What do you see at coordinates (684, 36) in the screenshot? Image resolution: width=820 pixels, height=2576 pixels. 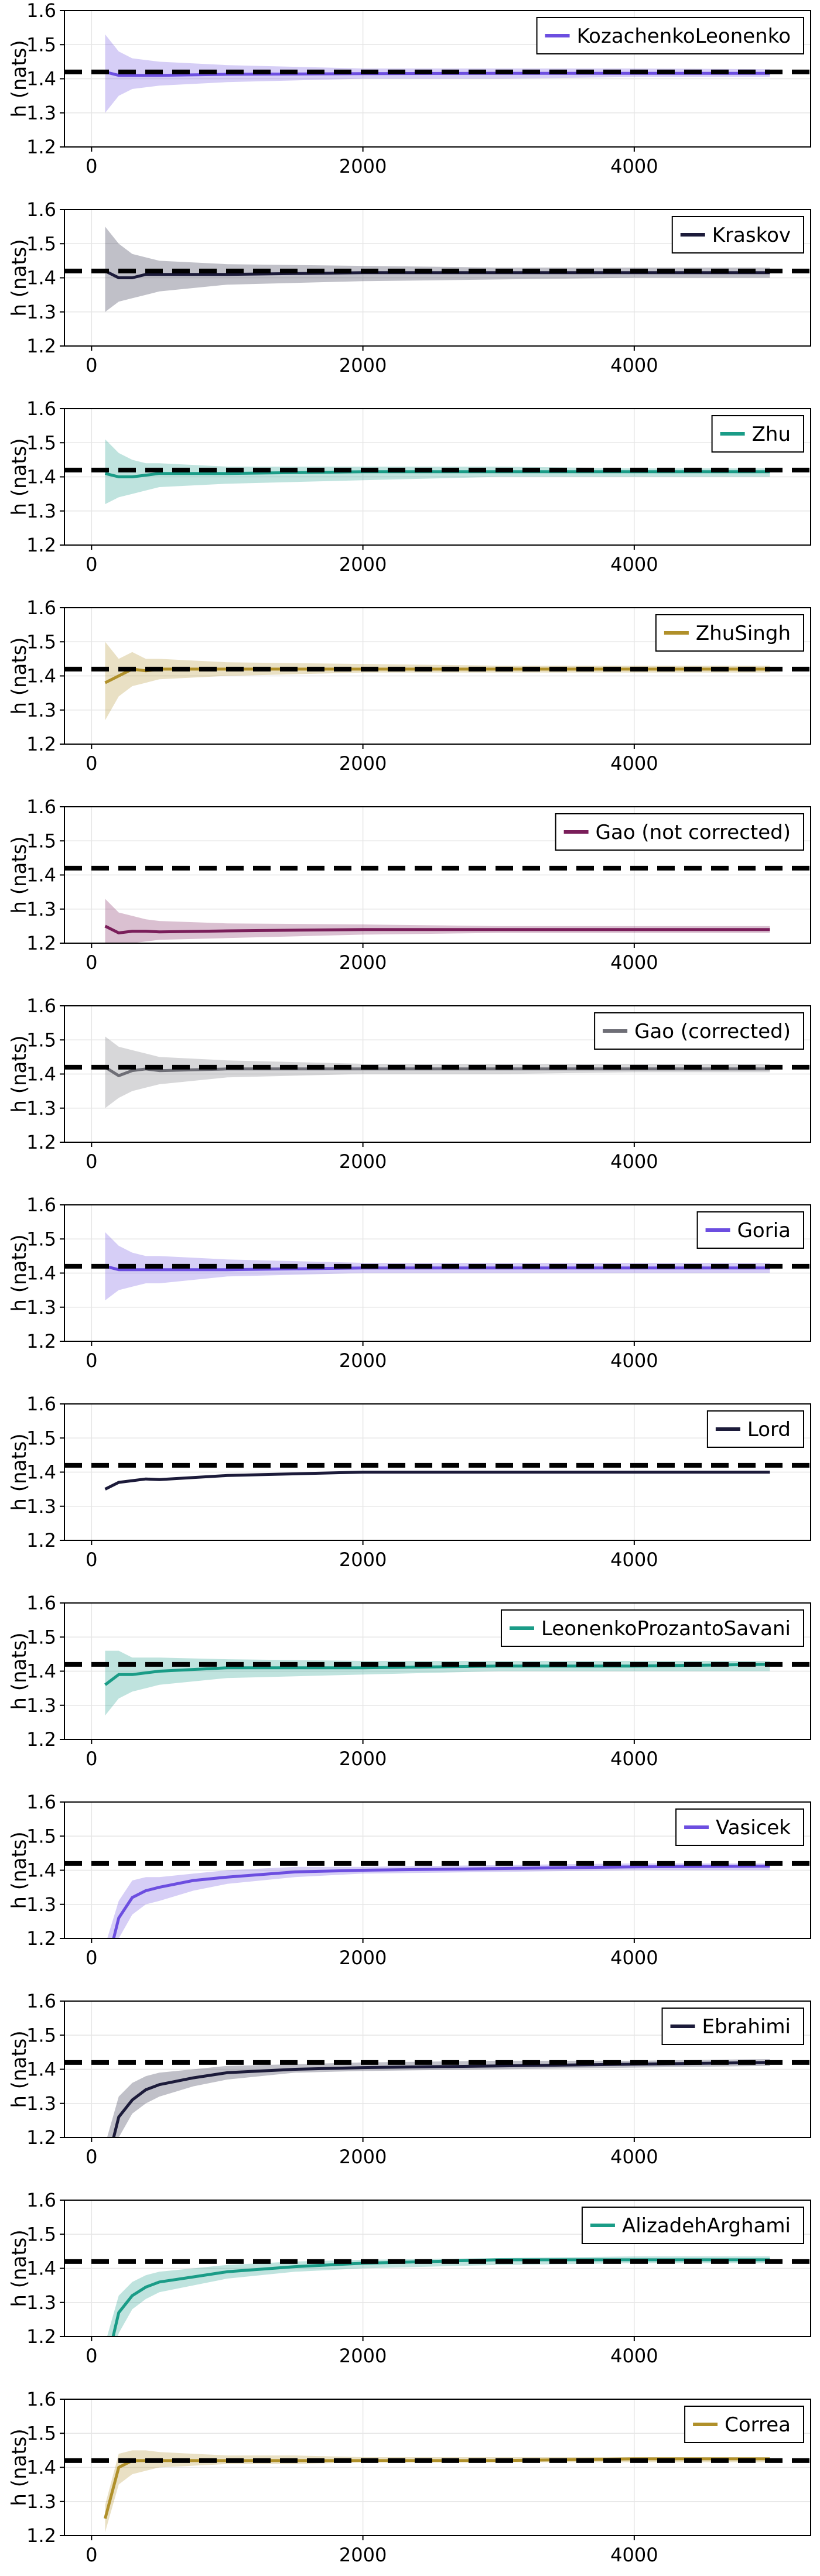 I see `legend-label: KozachenkoLeonenko` at bounding box center [684, 36].